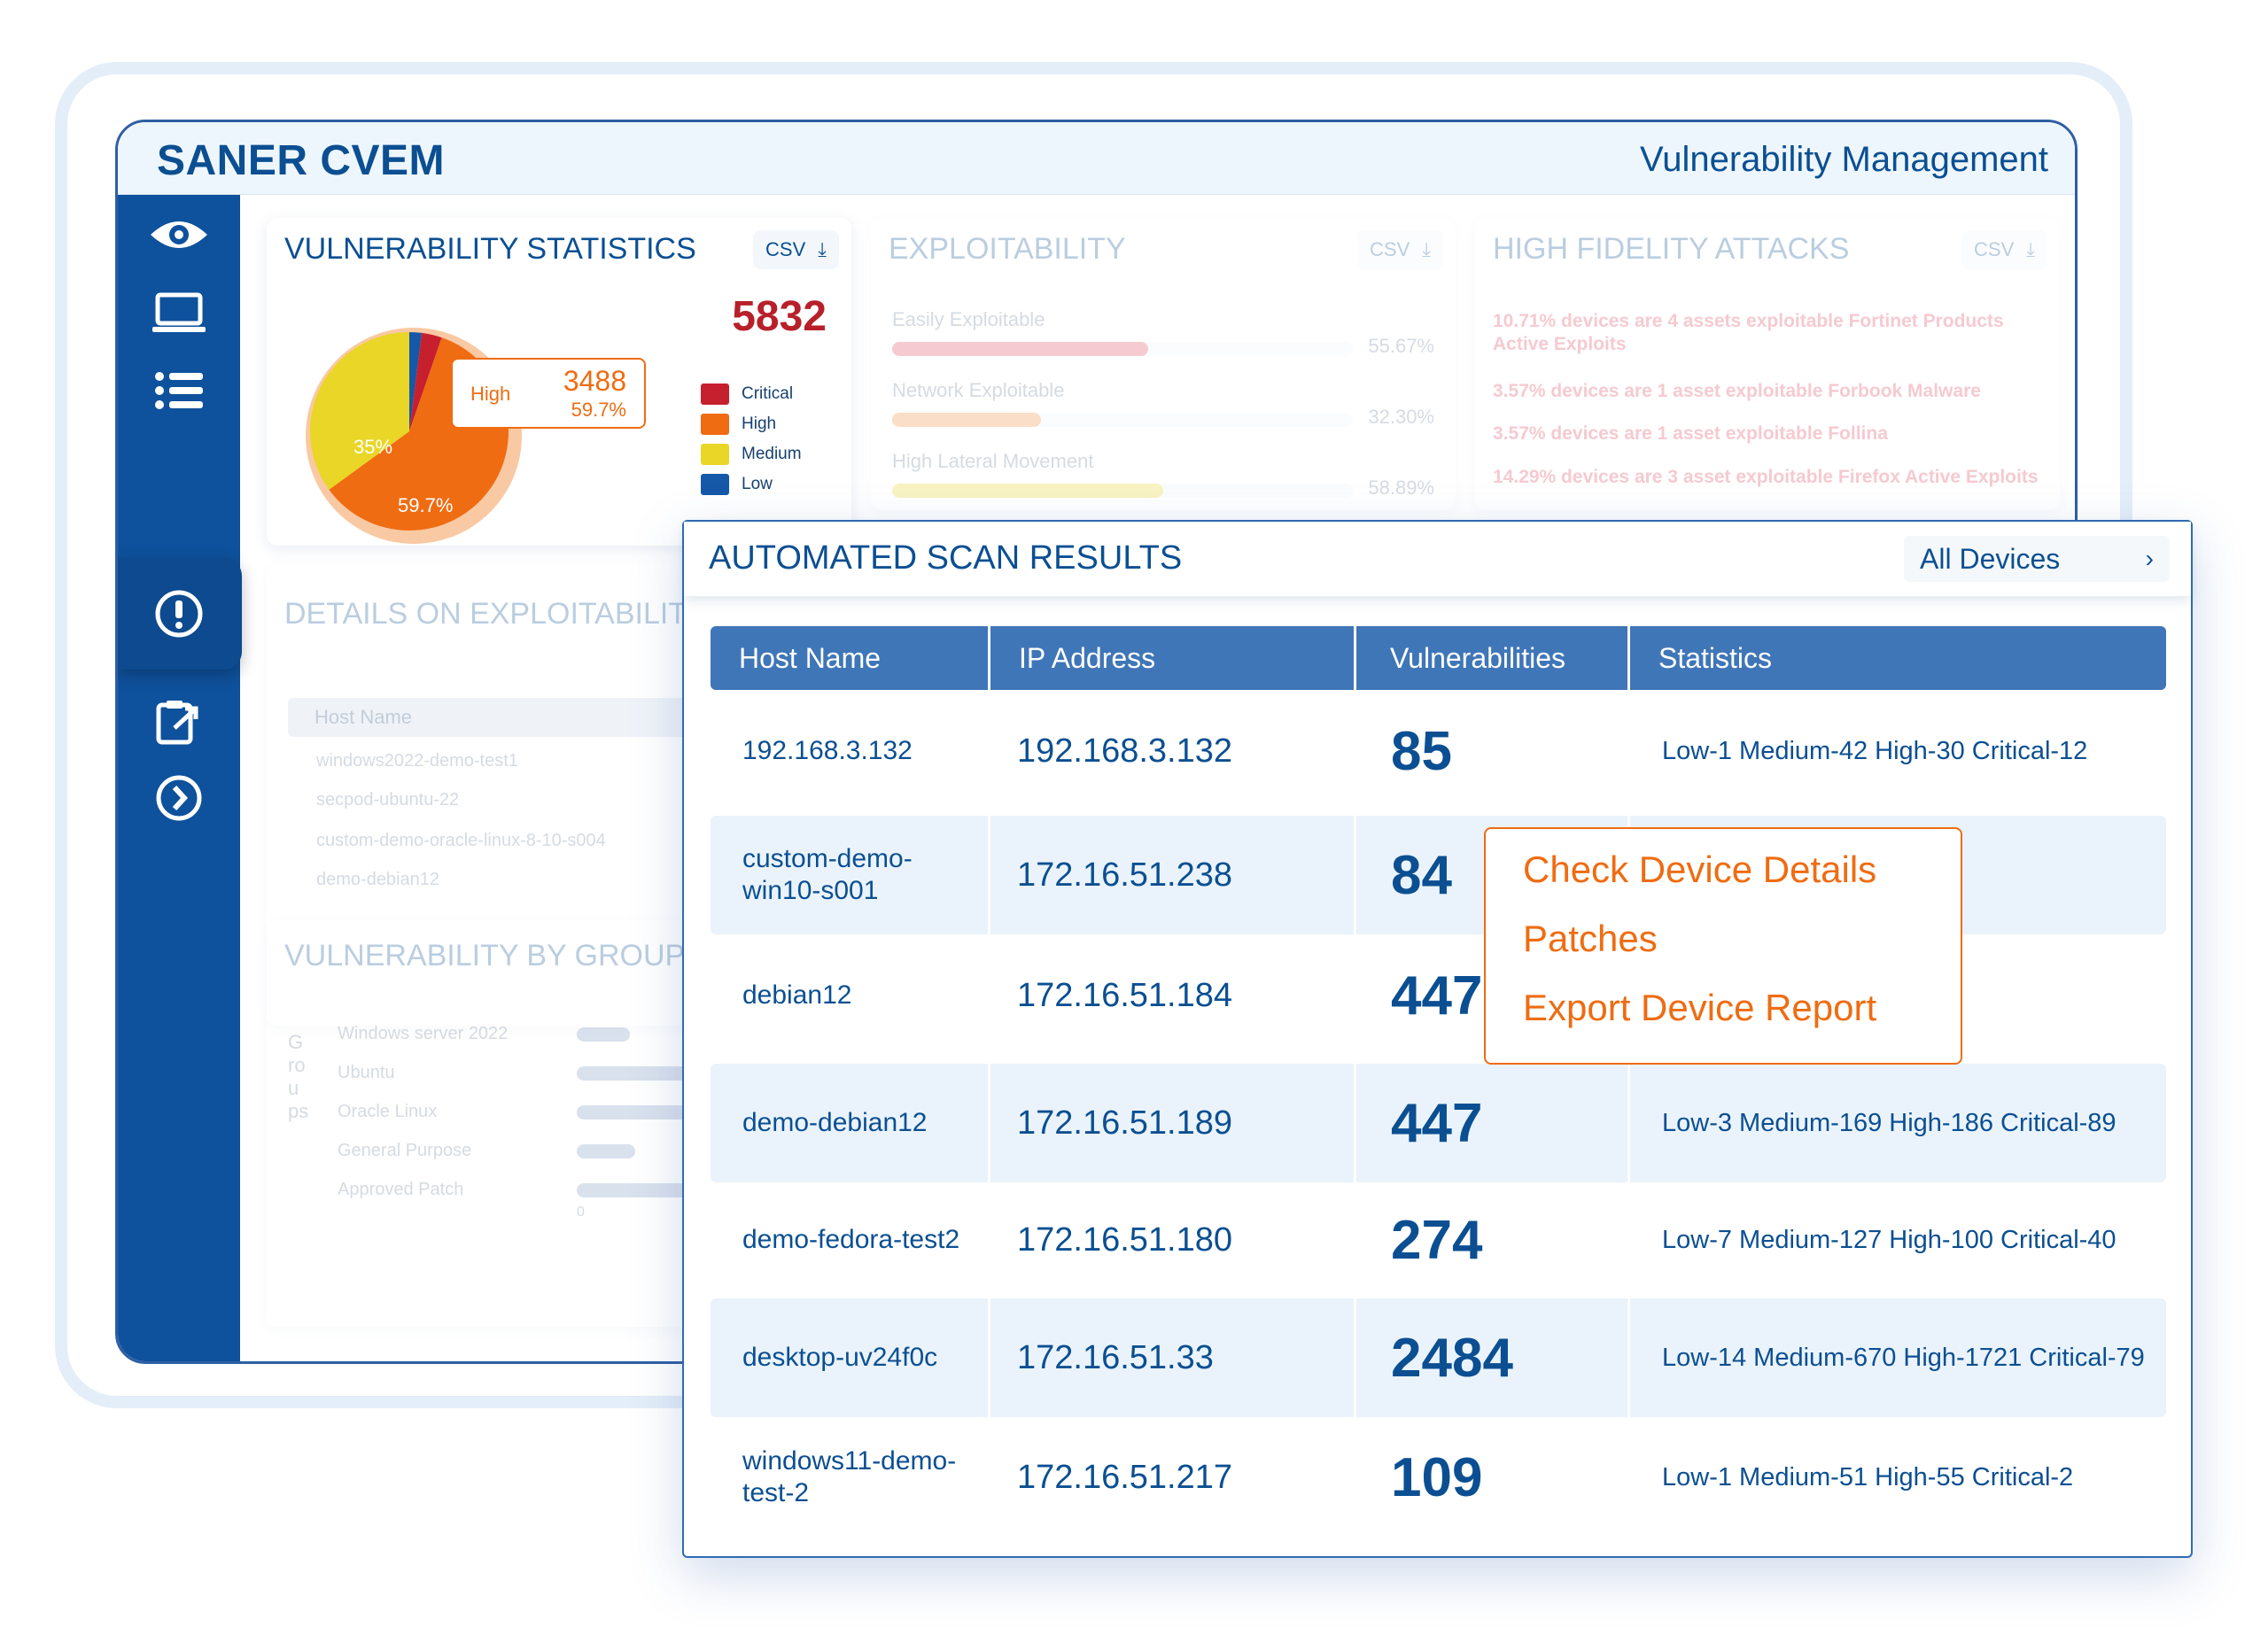  Describe the element at coordinates (594, 381) in the screenshot. I see `tooltip-value: 3488` at that location.